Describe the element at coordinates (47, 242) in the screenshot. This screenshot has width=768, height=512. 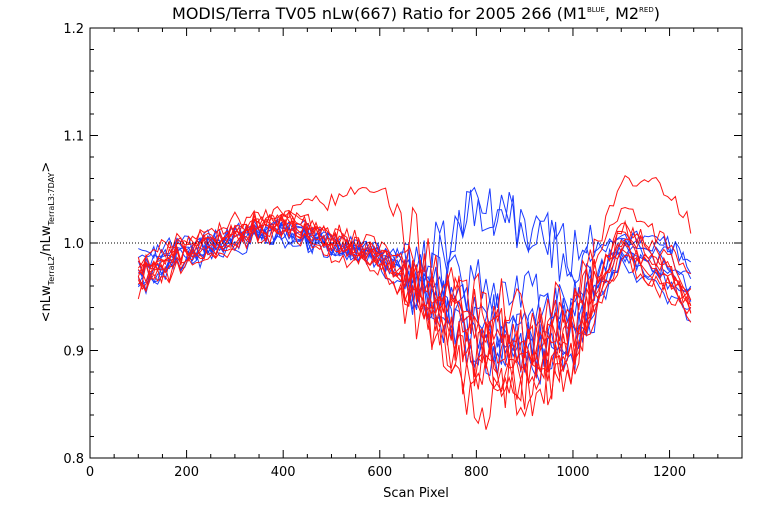
I see `y-axis-label: <nLwTerraL2/nLwTerraL3:7DAY>` at that location.